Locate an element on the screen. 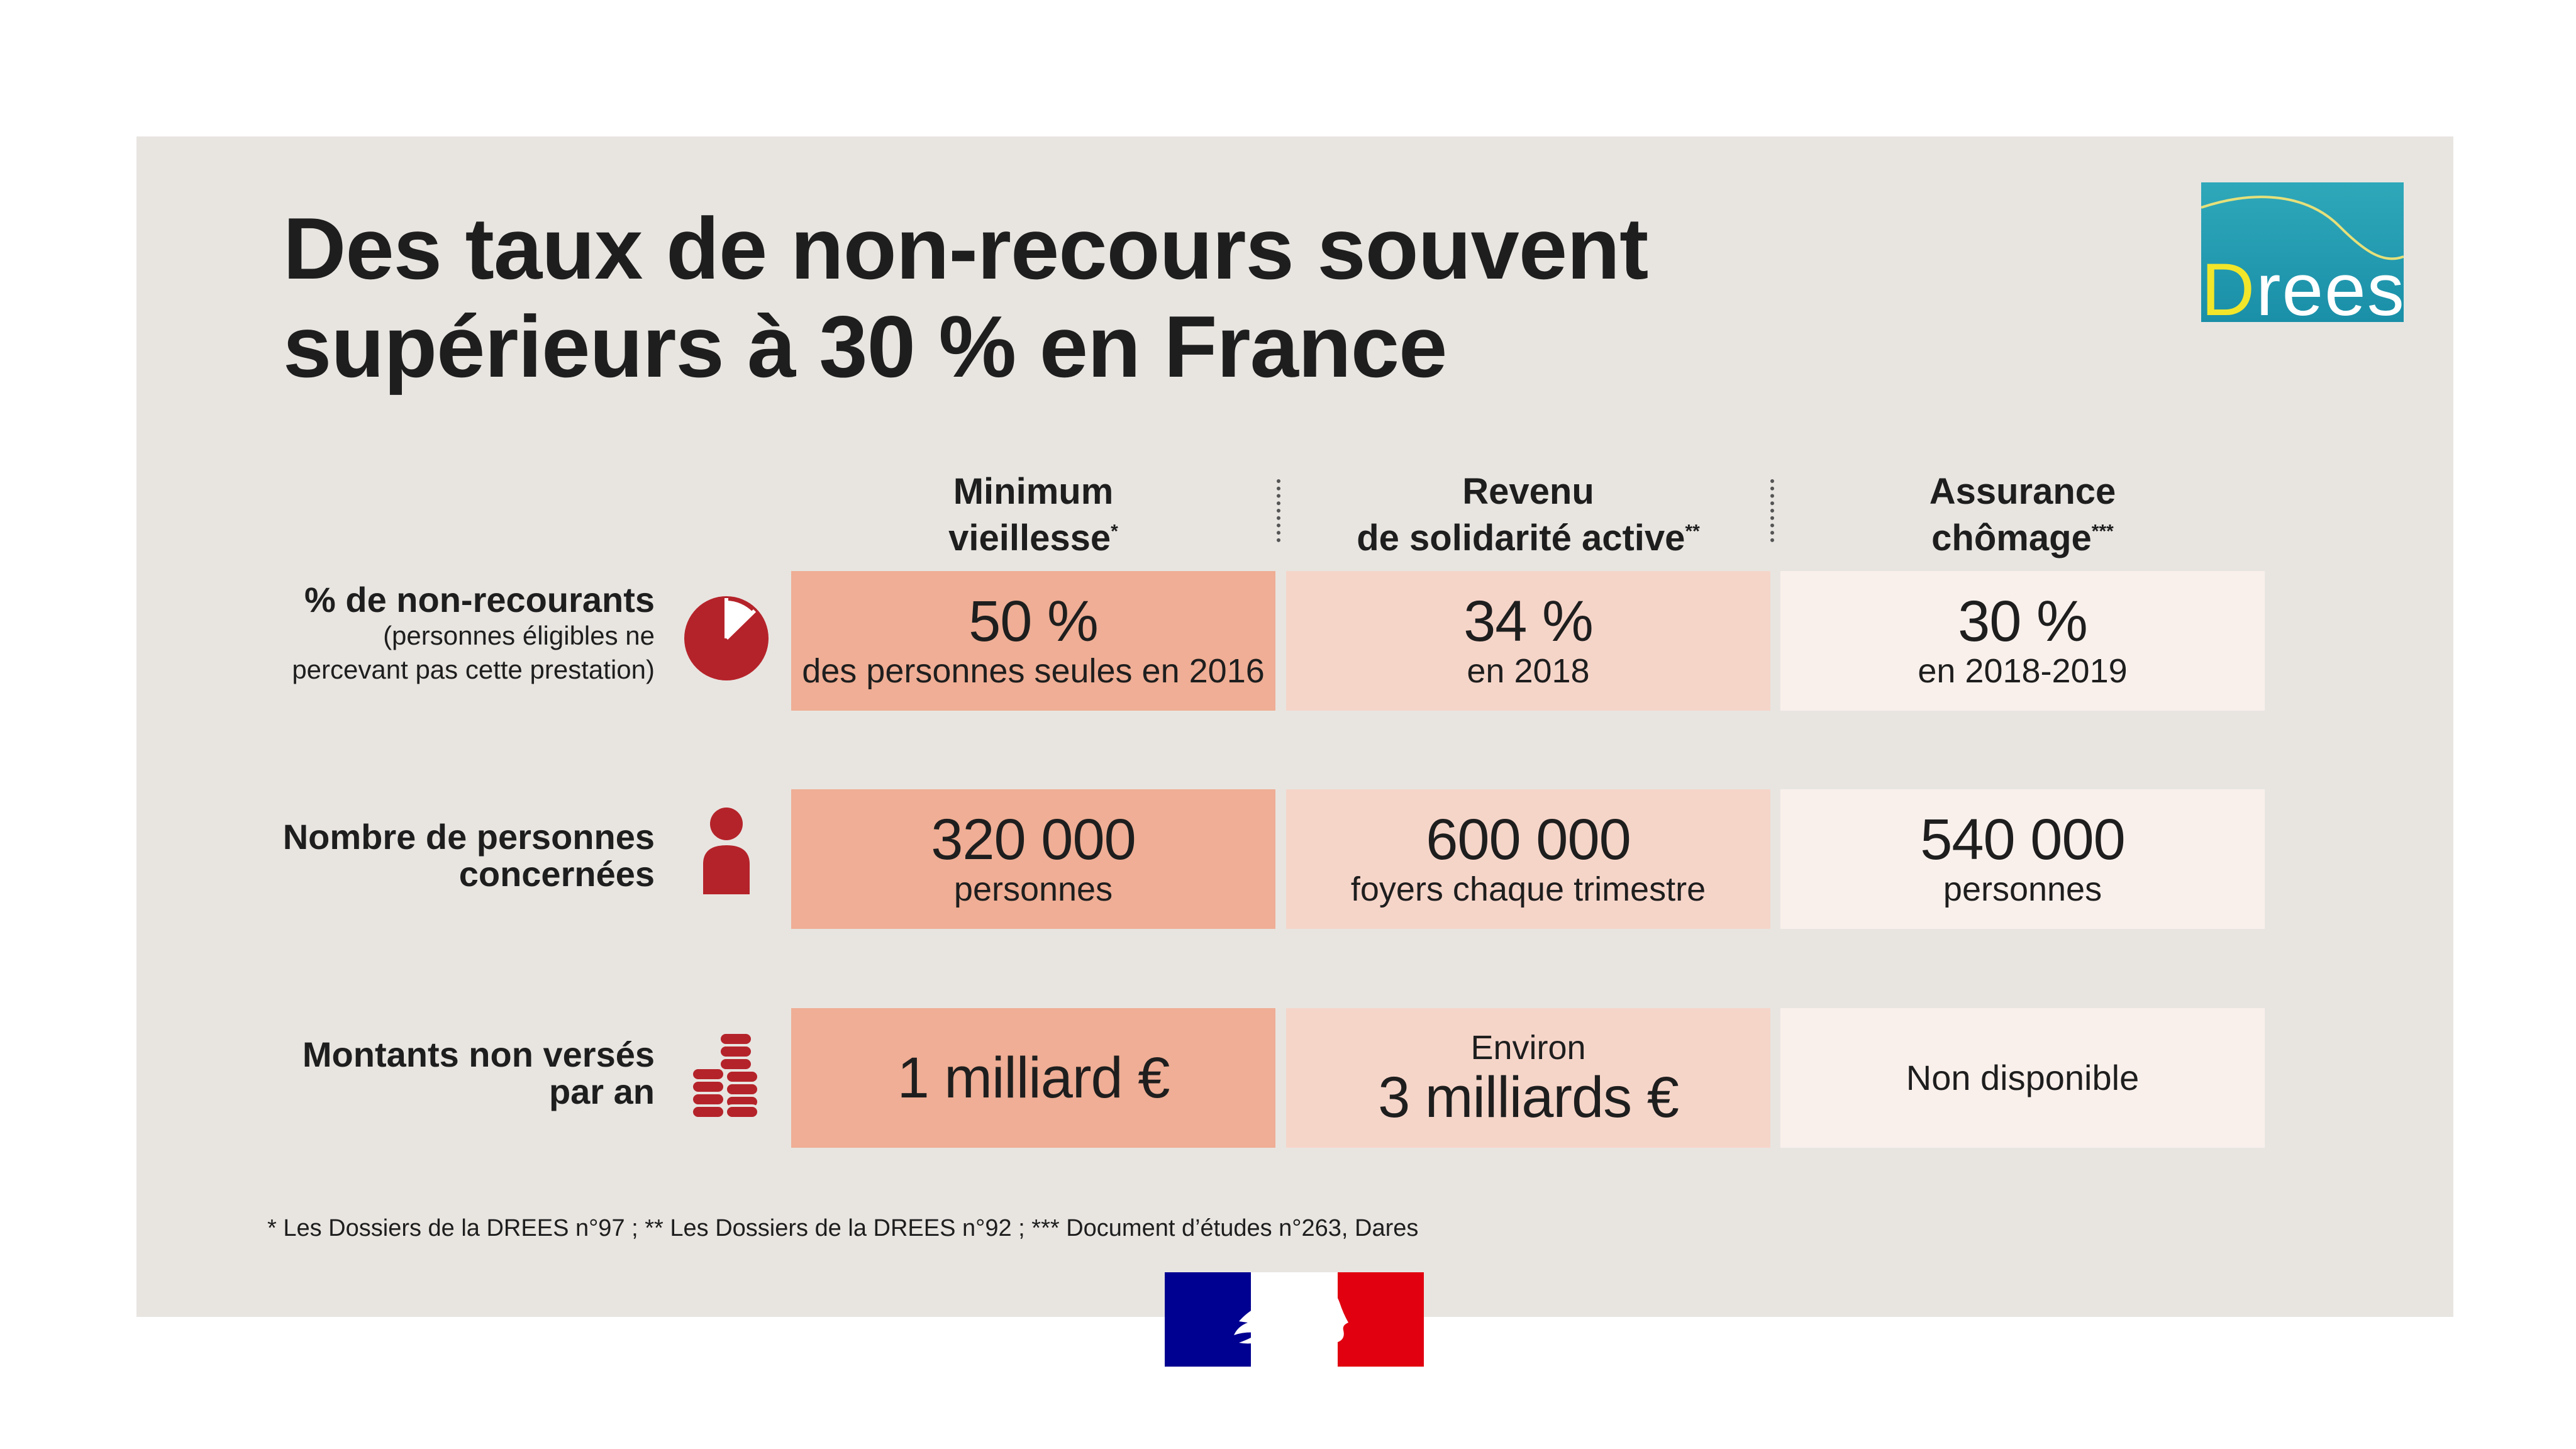 This screenshot has width=2576, height=1449. person-icon is located at coordinates (726, 851).